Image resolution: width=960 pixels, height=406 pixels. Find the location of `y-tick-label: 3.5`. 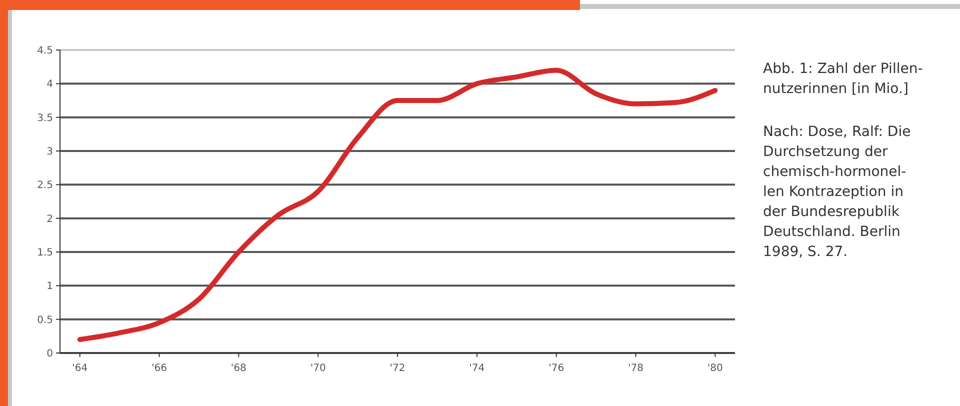

y-tick-label: 3.5 is located at coordinates (45, 118).